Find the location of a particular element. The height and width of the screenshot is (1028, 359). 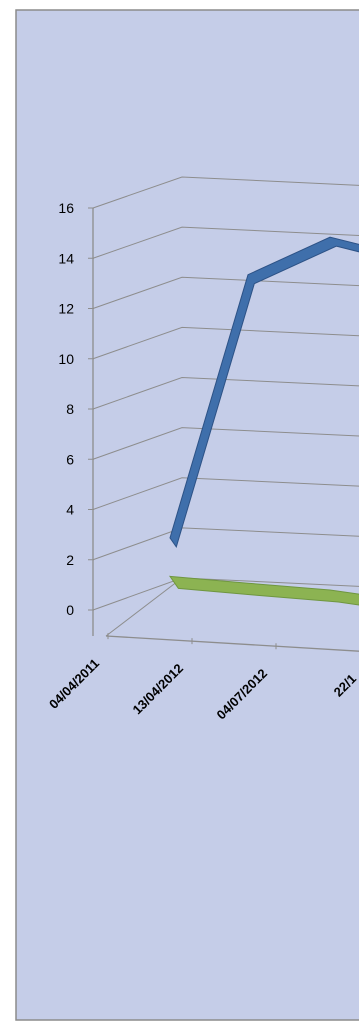

y-tick-label: 2 is located at coordinates (70, 560).